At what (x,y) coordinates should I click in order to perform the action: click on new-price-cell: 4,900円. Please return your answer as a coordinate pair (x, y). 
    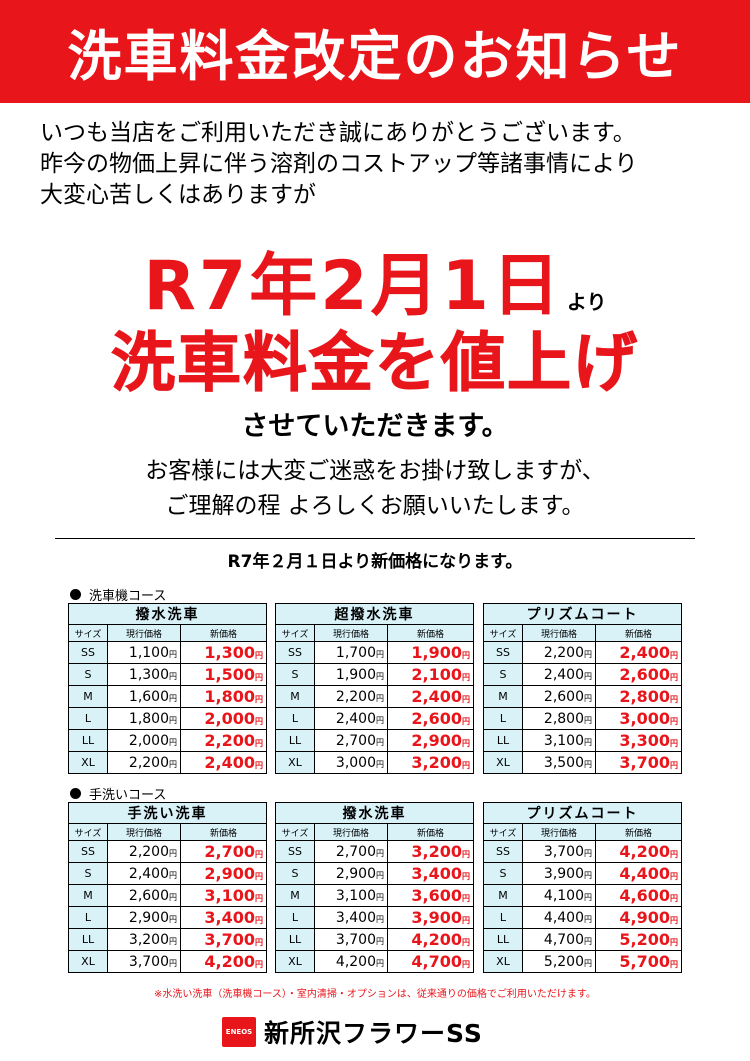
    Looking at the image, I should click on (638, 917).